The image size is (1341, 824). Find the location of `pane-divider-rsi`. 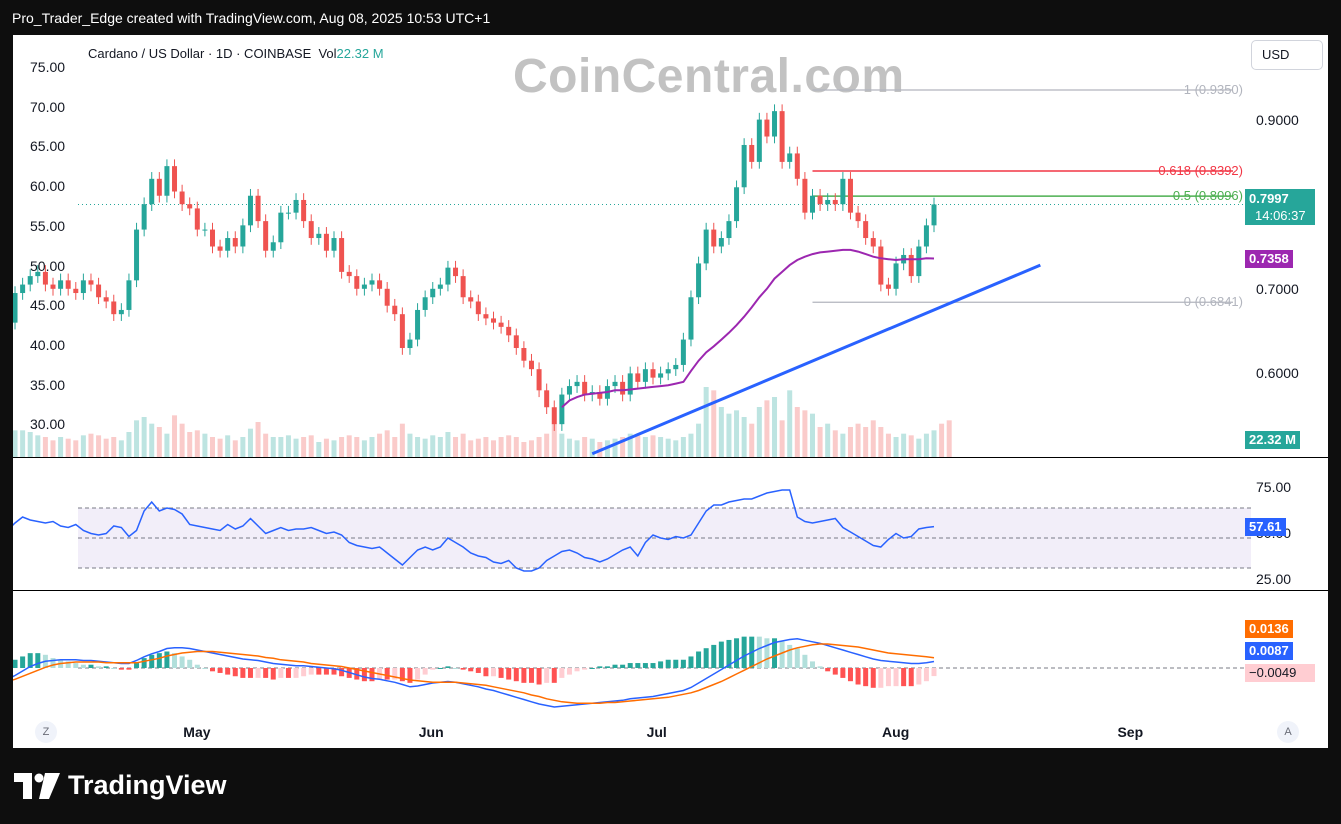

pane-divider-rsi is located at coordinates (670, 457).